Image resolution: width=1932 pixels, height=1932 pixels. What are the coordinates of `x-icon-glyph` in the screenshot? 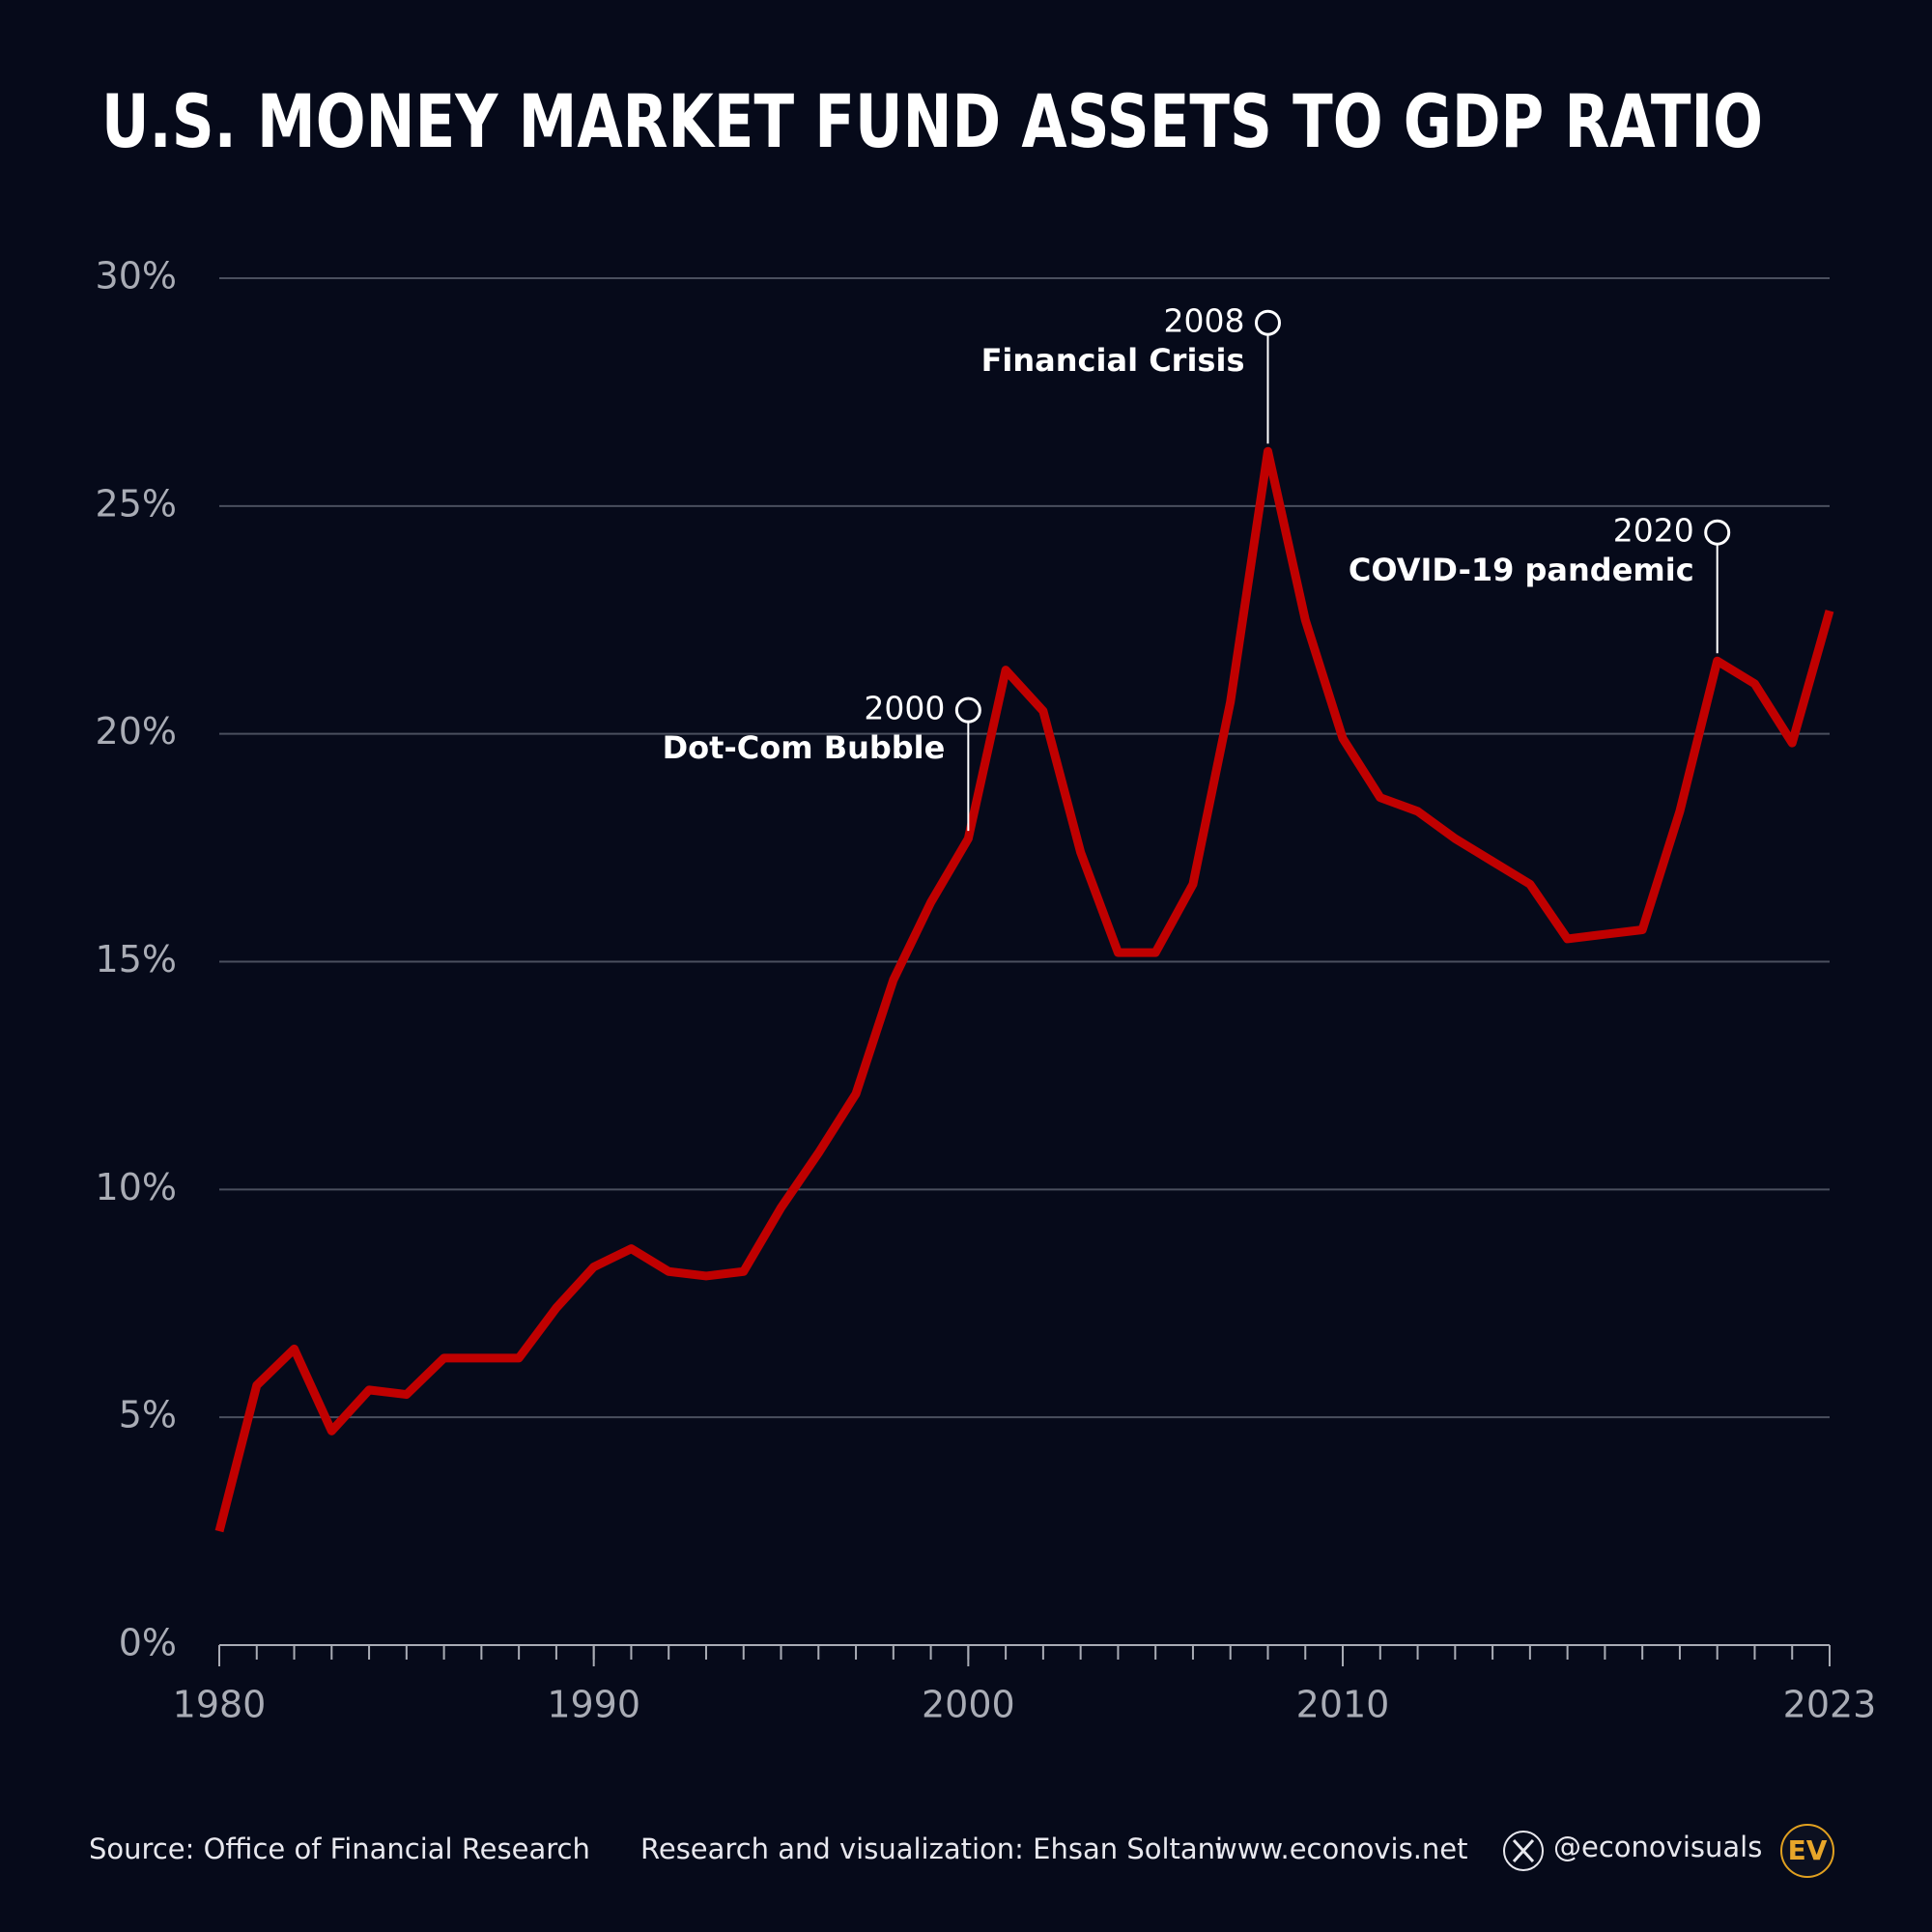 It's located at (1523, 1850).